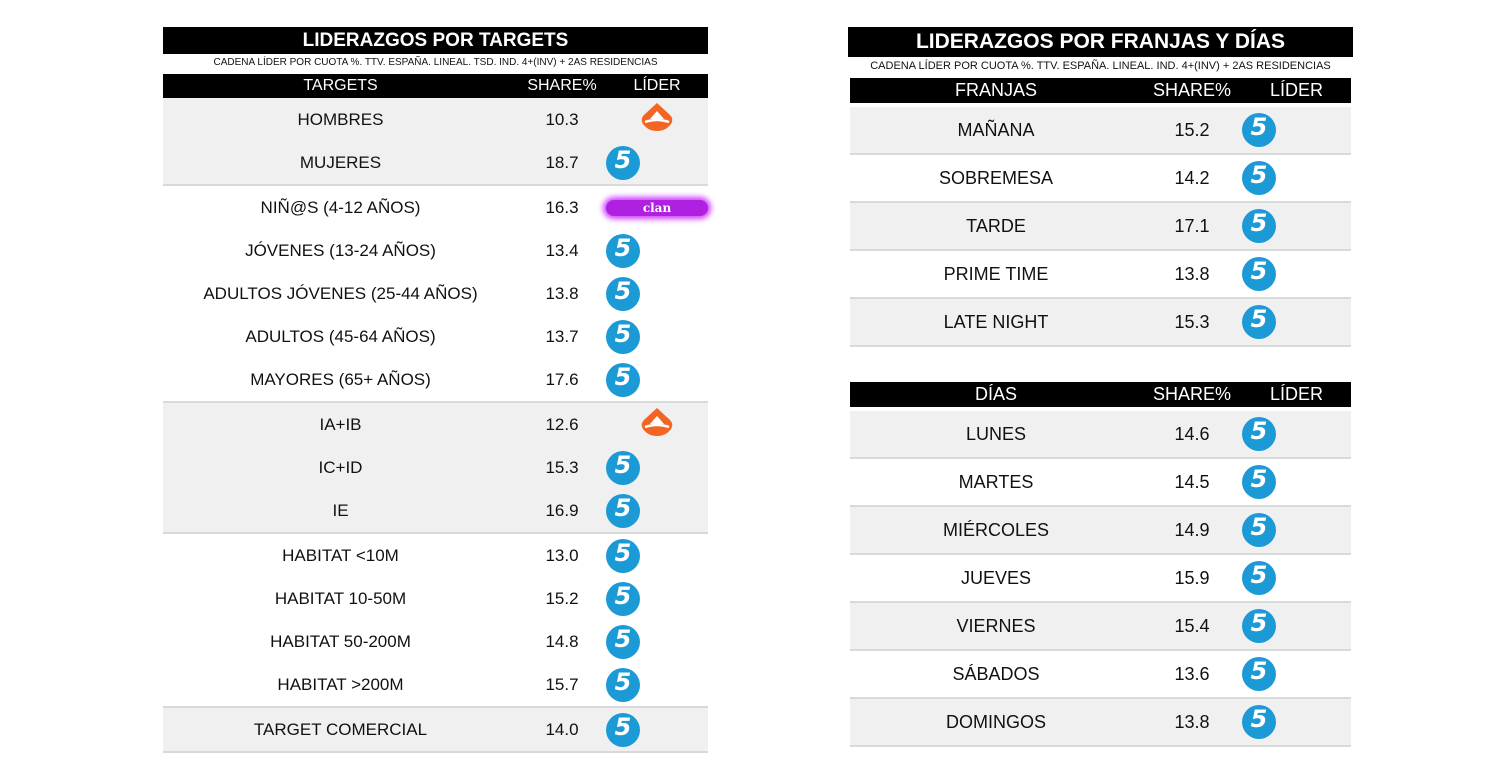 The height and width of the screenshot is (765, 1500). I want to click on row-label: SOBREMESA, so click(996, 177).